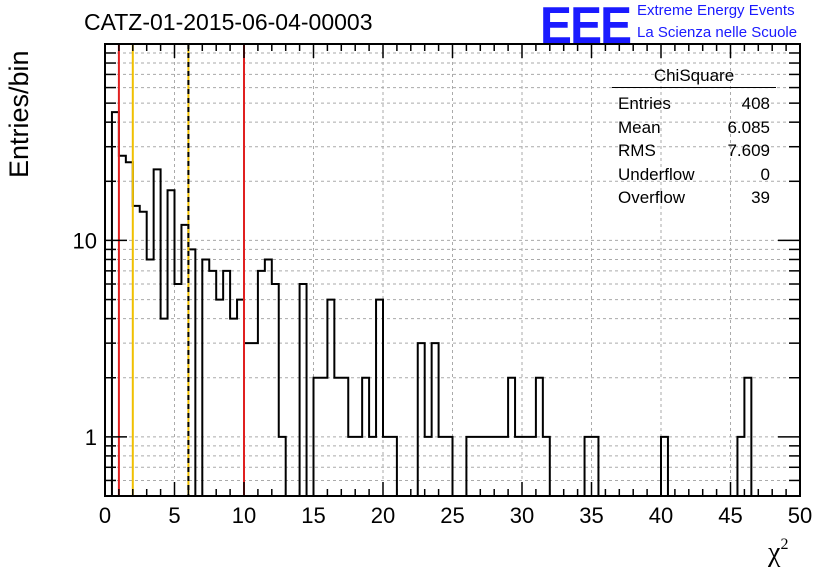 The height and width of the screenshot is (572, 836). I want to click on cut-lines, so click(181, 270).